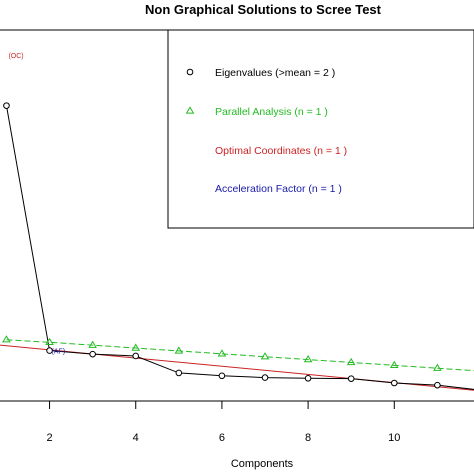 This screenshot has height=474, width=474. Describe the element at coordinates (222, 438) in the screenshot. I see `x-tick-label-6: 6` at that location.